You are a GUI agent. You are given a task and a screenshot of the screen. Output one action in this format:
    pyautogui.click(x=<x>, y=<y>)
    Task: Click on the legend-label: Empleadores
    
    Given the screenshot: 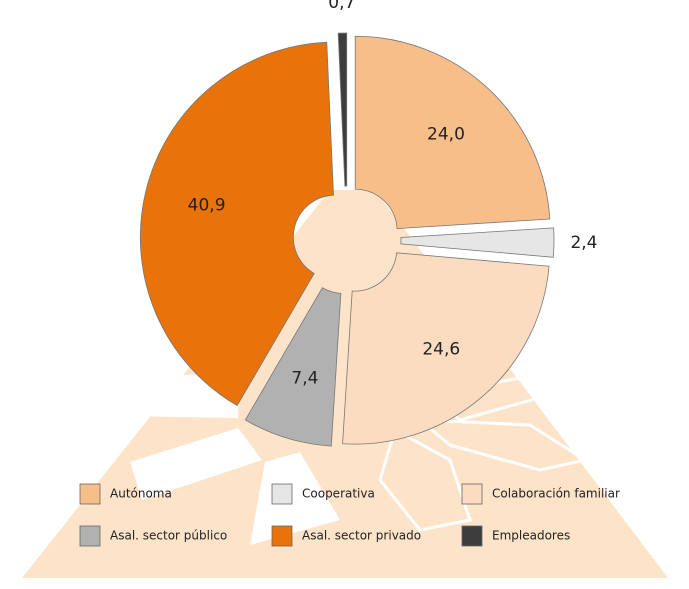 What is the action you would take?
    pyautogui.click(x=531, y=536)
    